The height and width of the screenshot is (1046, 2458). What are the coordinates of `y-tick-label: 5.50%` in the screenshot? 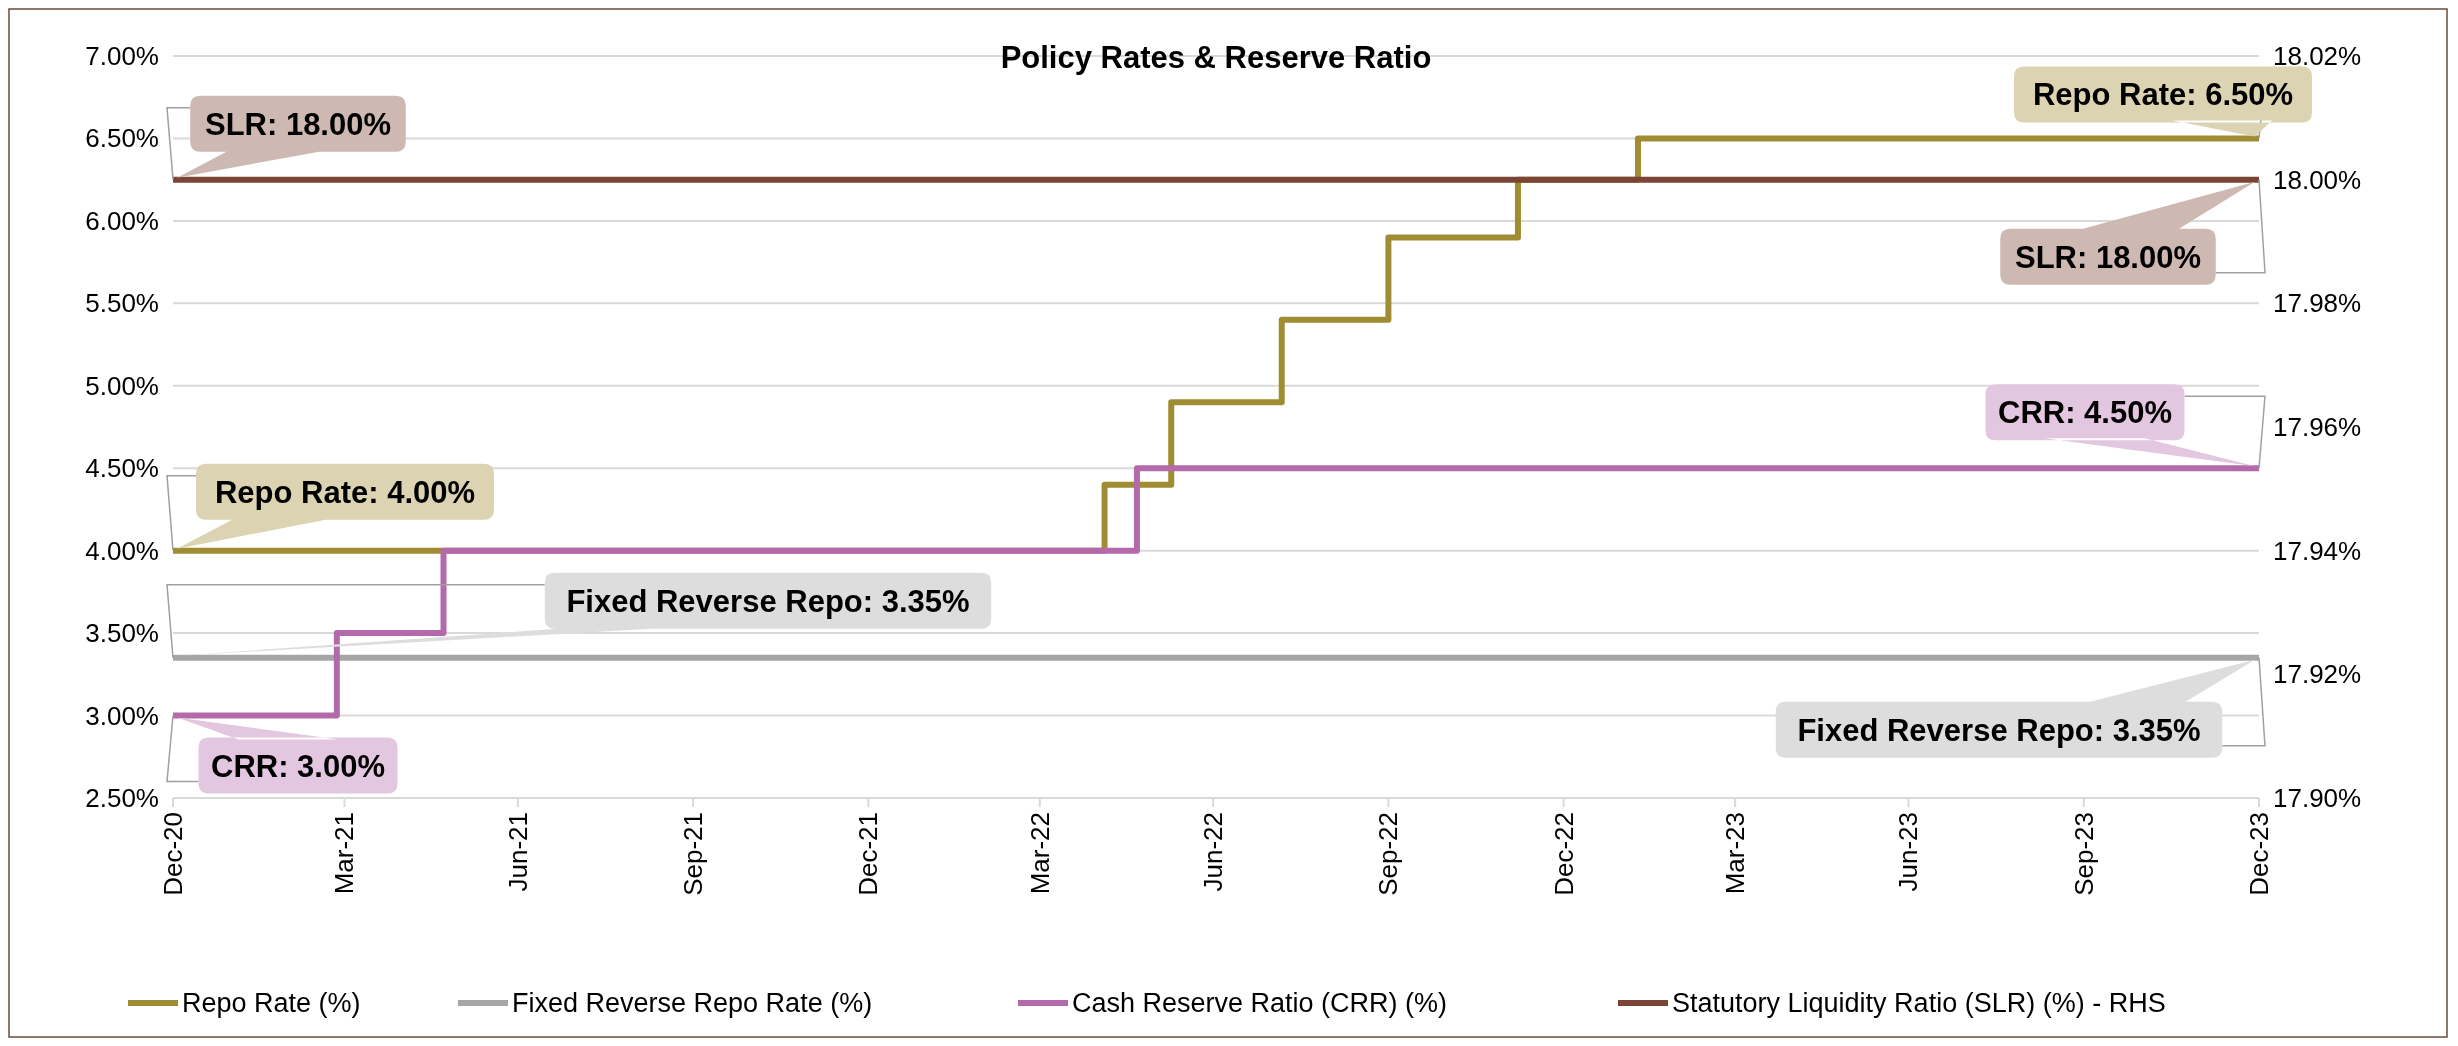 It's located at (122, 303).